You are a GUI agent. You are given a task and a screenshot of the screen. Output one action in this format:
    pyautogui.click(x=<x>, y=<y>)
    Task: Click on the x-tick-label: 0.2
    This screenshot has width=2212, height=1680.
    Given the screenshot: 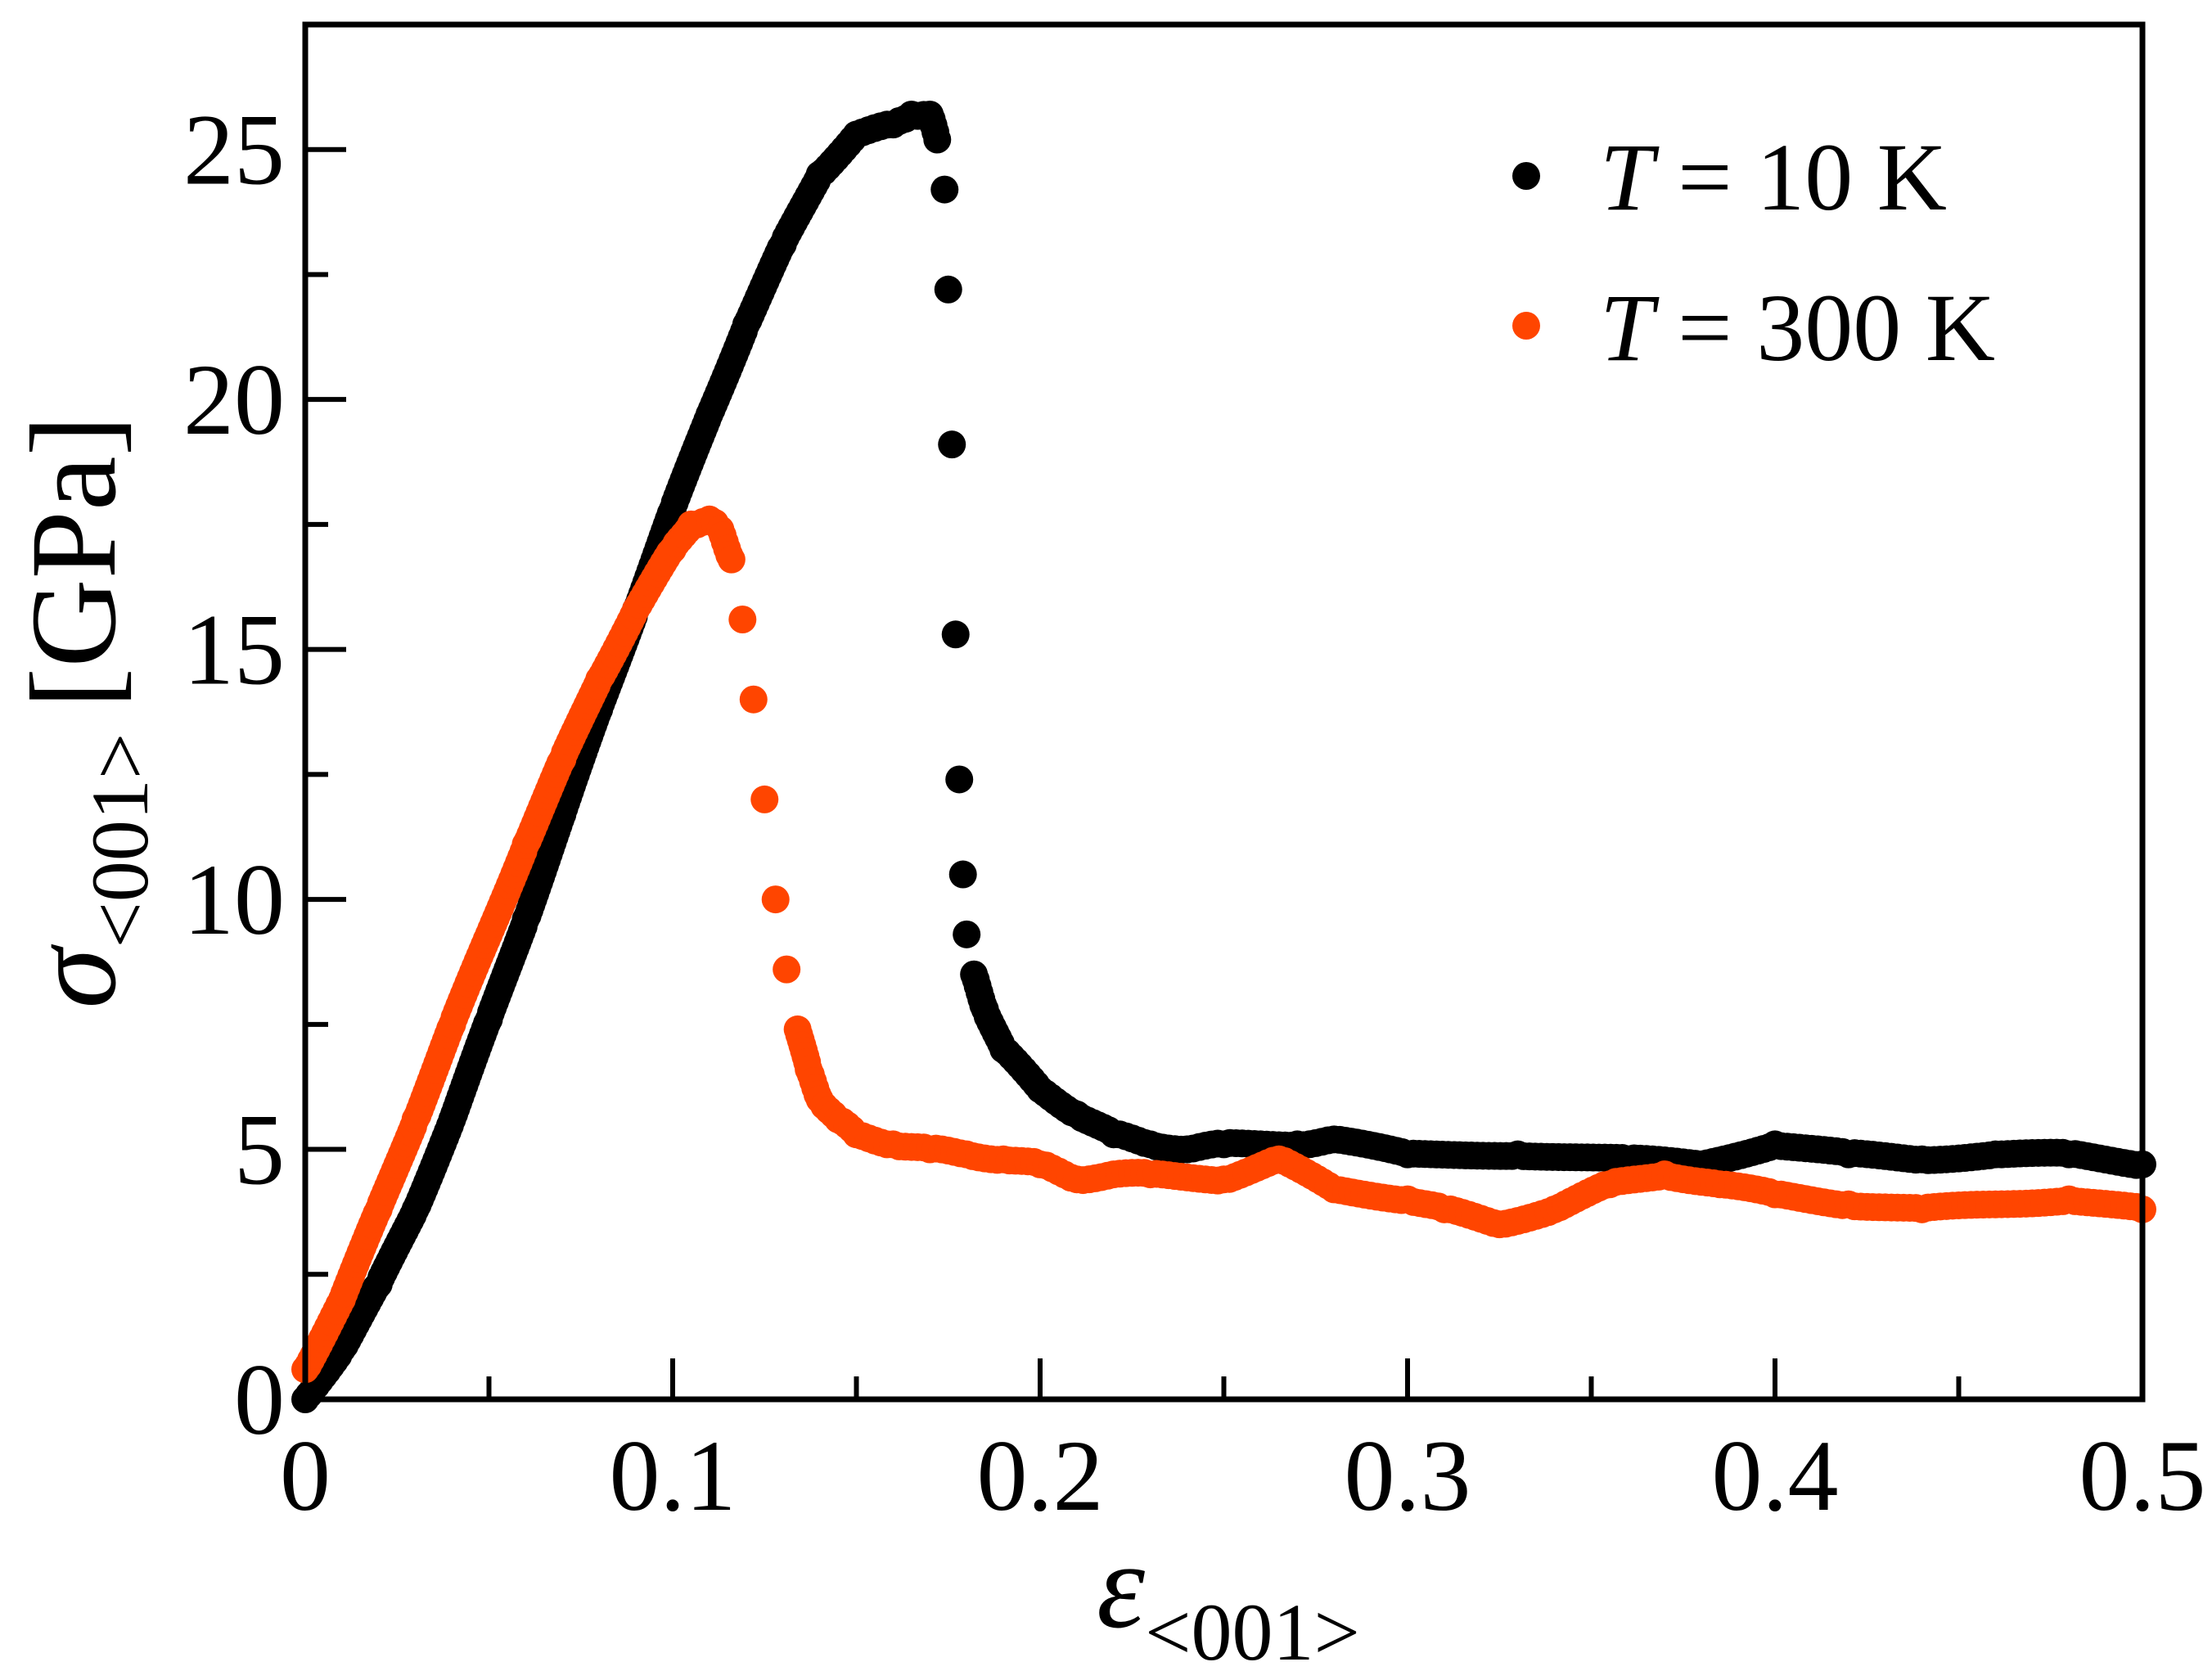 What is the action you would take?
    pyautogui.click(x=1040, y=1476)
    